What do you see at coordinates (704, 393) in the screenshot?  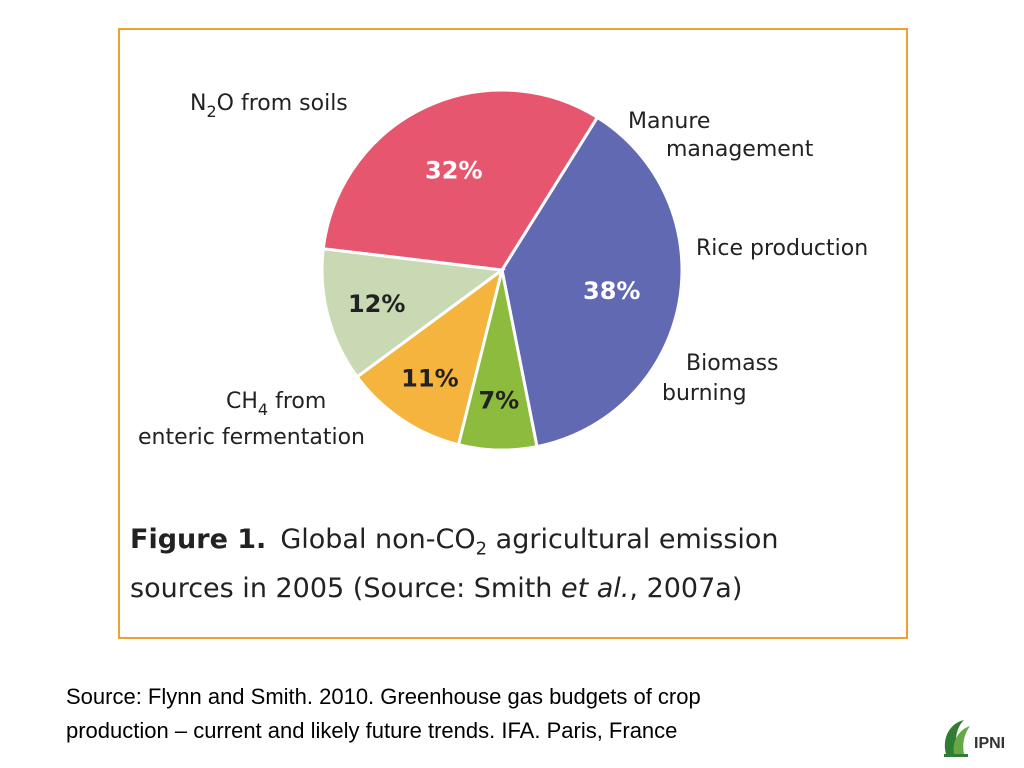 I see `pie-slice-category-label-line2: burning` at bounding box center [704, 393].